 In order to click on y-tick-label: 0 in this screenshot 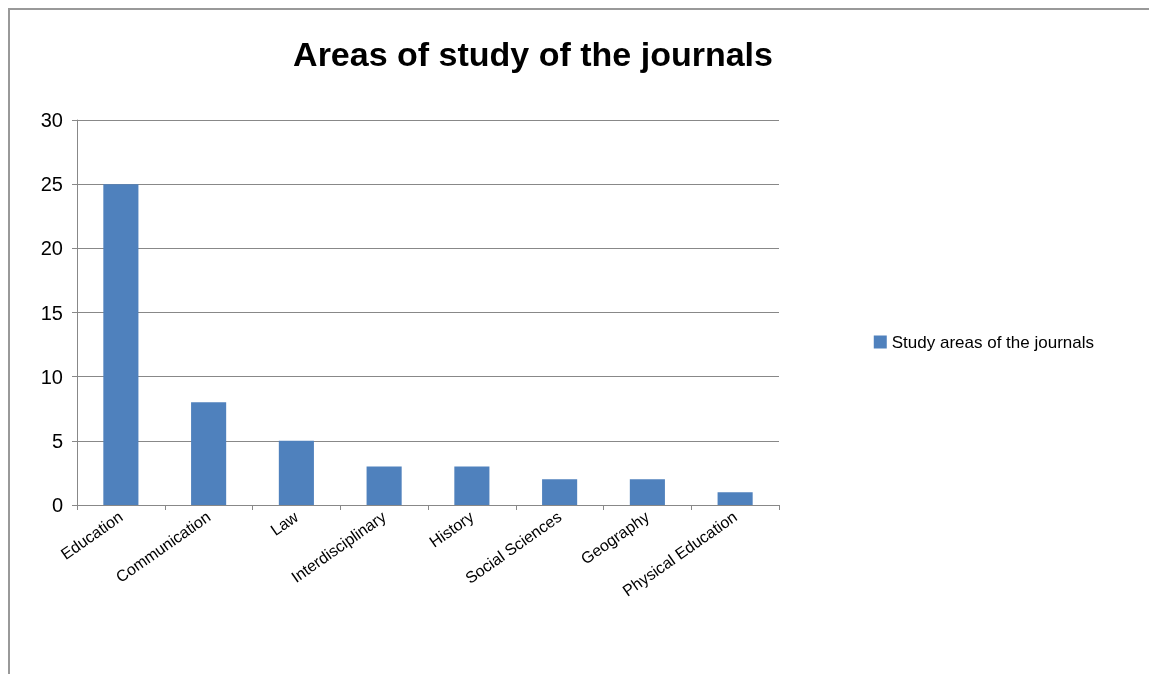, I will do `click(57, 505)`.